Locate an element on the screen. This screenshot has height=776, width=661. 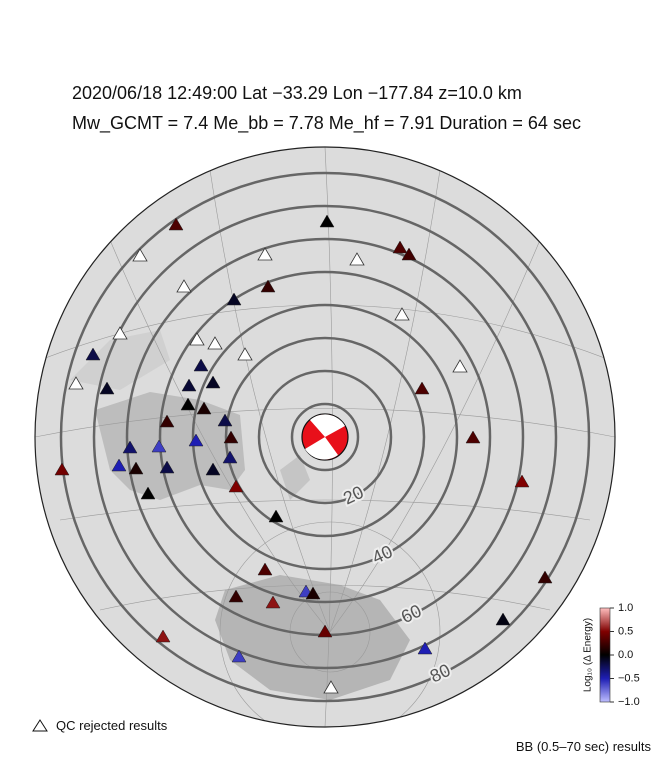
qc-legend: QC rejected results is located at coordinates (112, 725).